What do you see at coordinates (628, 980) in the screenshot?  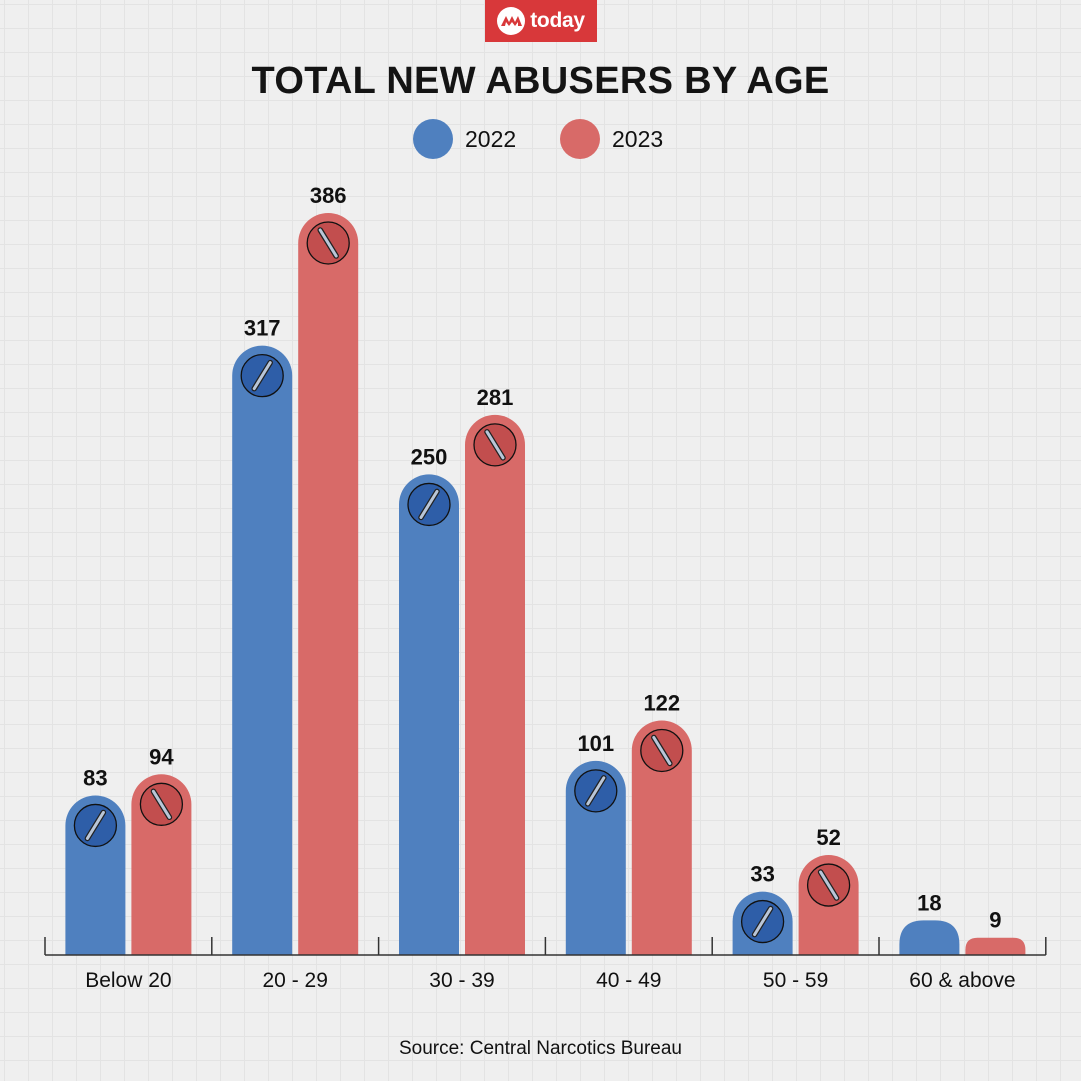 I see `x-tick-label: 40 - 49` at bounding box center [628, 980].